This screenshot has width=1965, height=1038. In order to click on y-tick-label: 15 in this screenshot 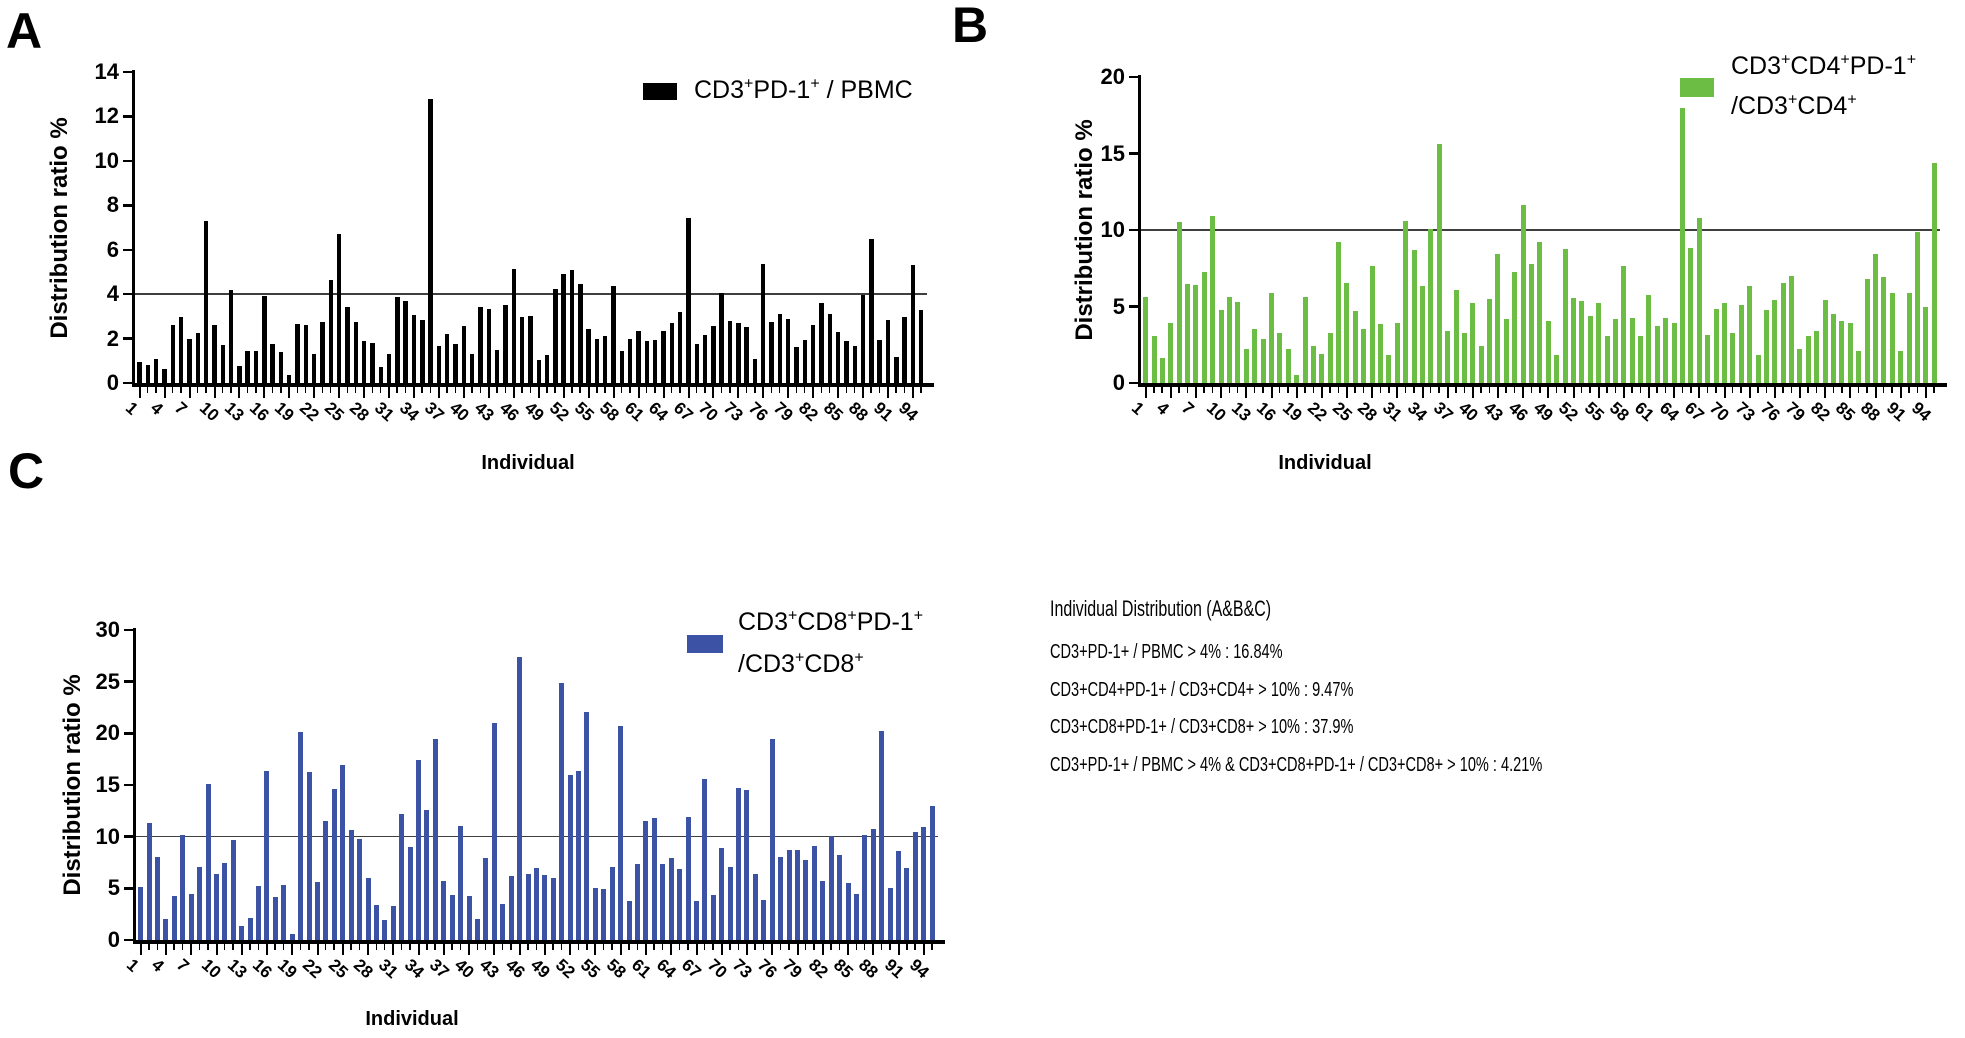, I will do `click(1112, 153)`.